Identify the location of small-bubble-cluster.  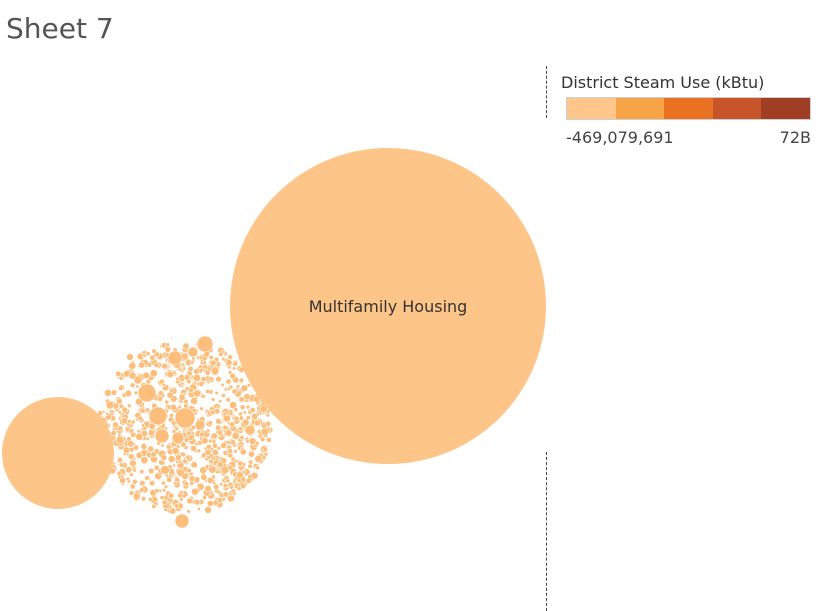
(185, 432).